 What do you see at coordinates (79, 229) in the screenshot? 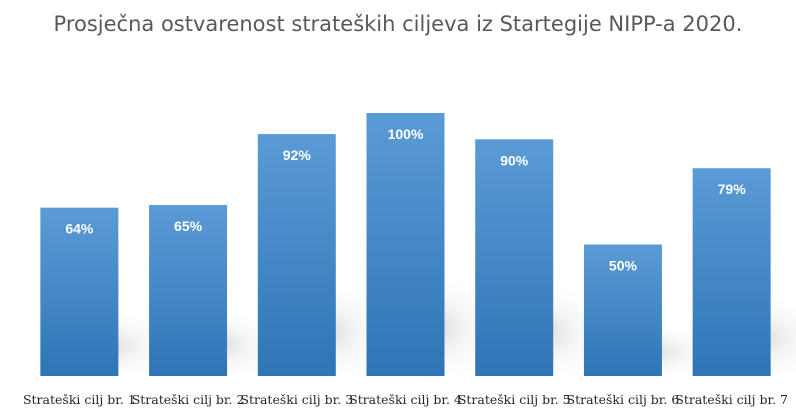
I see `data-label-1: 64%` at bounding box center [79, 229].